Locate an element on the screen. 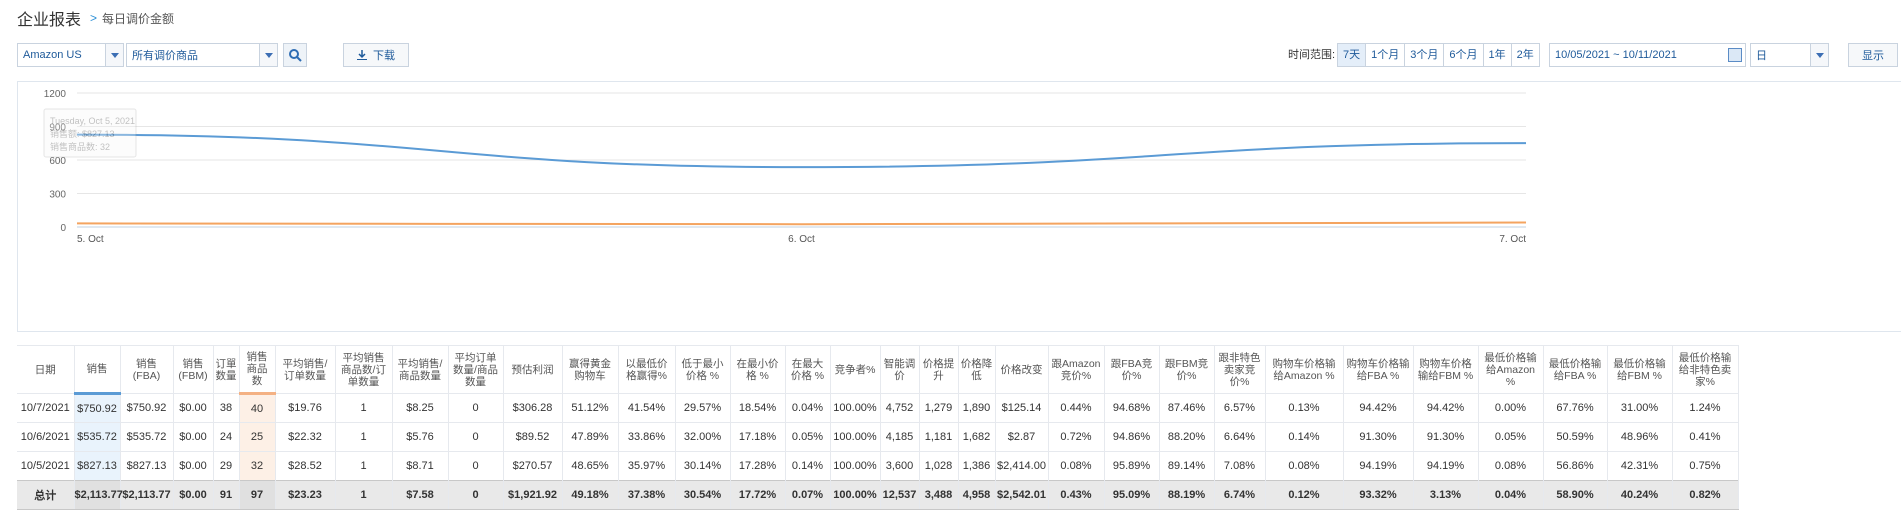  download-button: 下载 is located at coordinates (376, 55).